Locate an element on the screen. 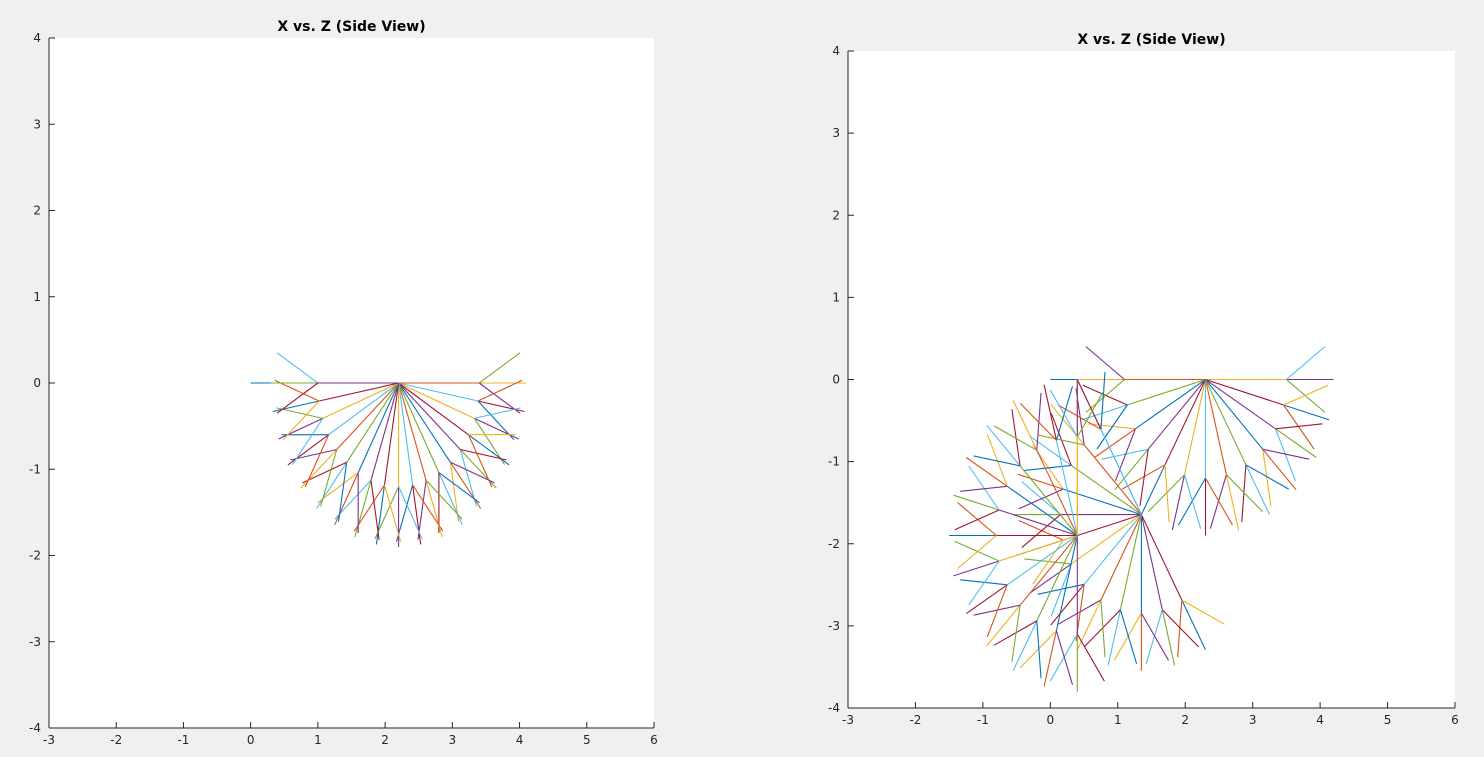 The width and height of the screenshot is (1484, 757). right-y-tick-label: 1 is located at coordinates (836, 297).